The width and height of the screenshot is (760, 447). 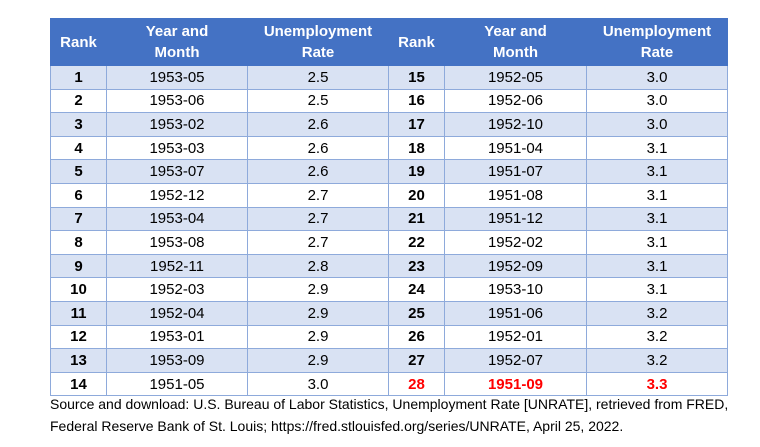 I want to click on rank-cell-right: 25, so click(x=416, y=313).